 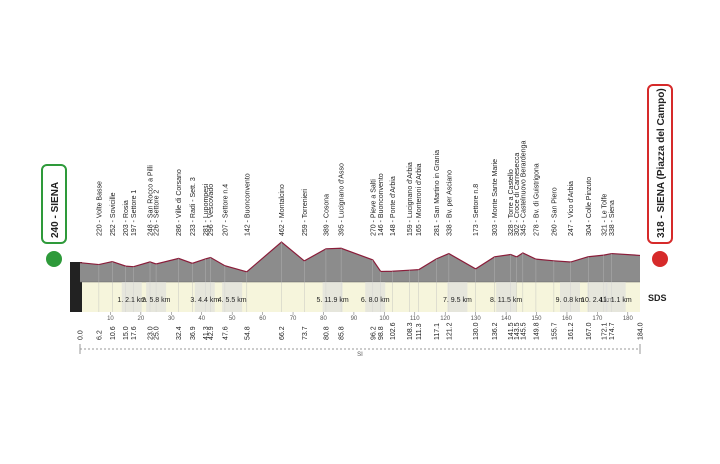 I want to click on waypoint-label: 286 - Ville di Corsano, so click(x=179, y=202).